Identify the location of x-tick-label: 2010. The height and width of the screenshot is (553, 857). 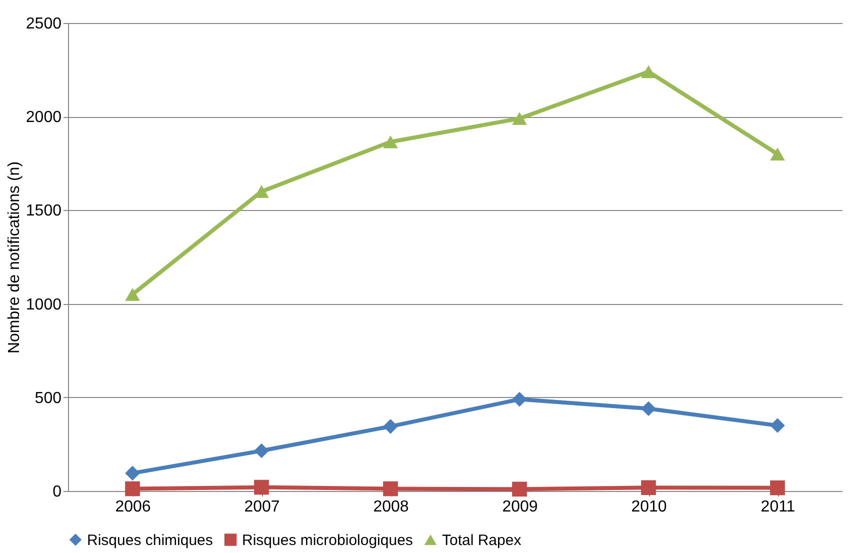
(649, 507).